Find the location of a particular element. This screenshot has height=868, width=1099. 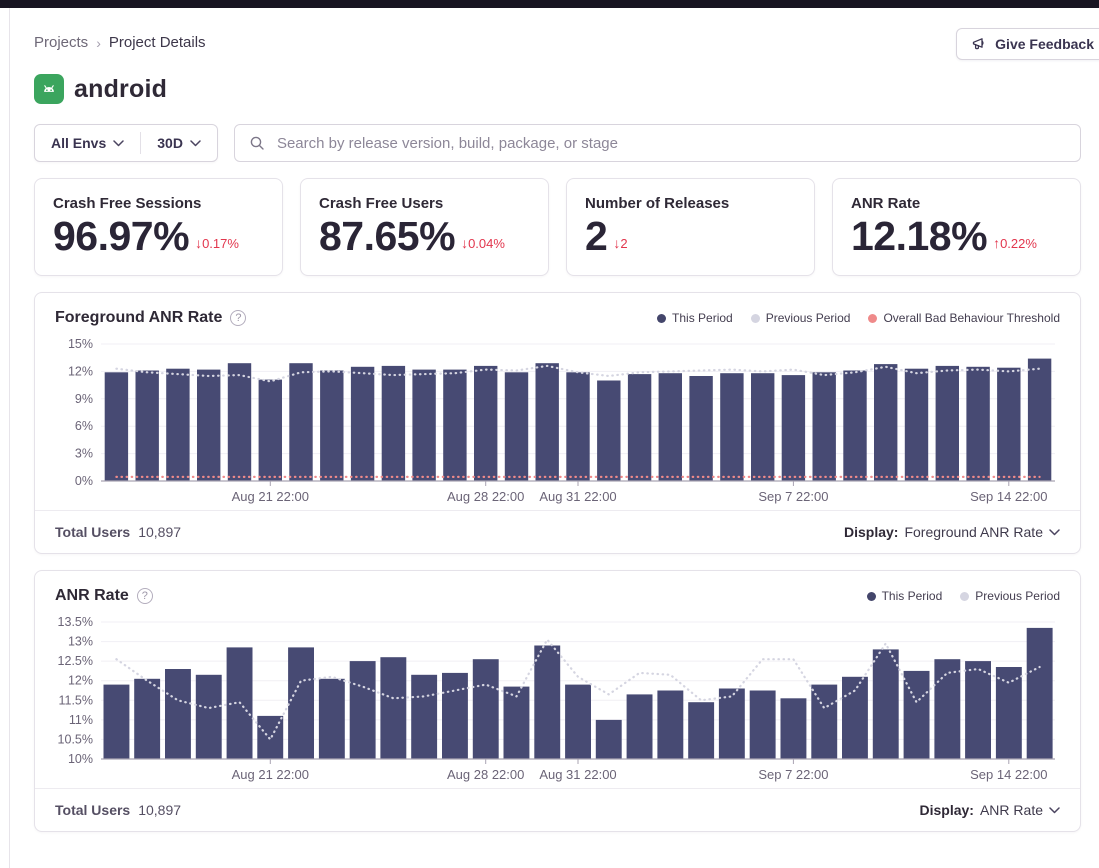

stat-value: 2 is located at coordinates (596, 236).